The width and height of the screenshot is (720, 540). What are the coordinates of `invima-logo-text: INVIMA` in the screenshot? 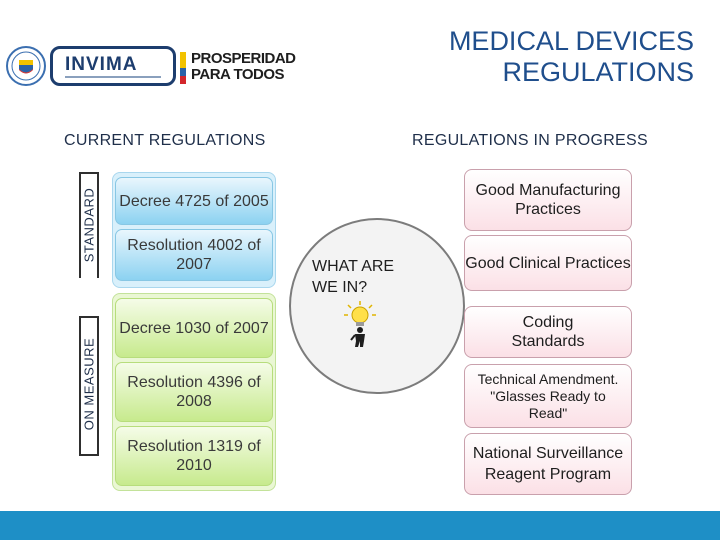 It's located at (101, 64).